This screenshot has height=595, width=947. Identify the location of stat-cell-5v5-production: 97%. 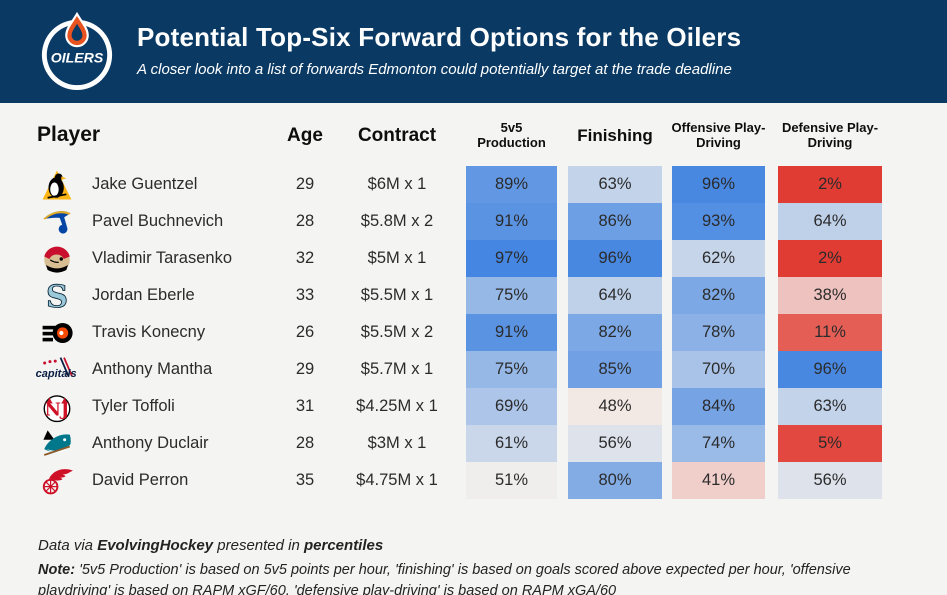
(511, 258).